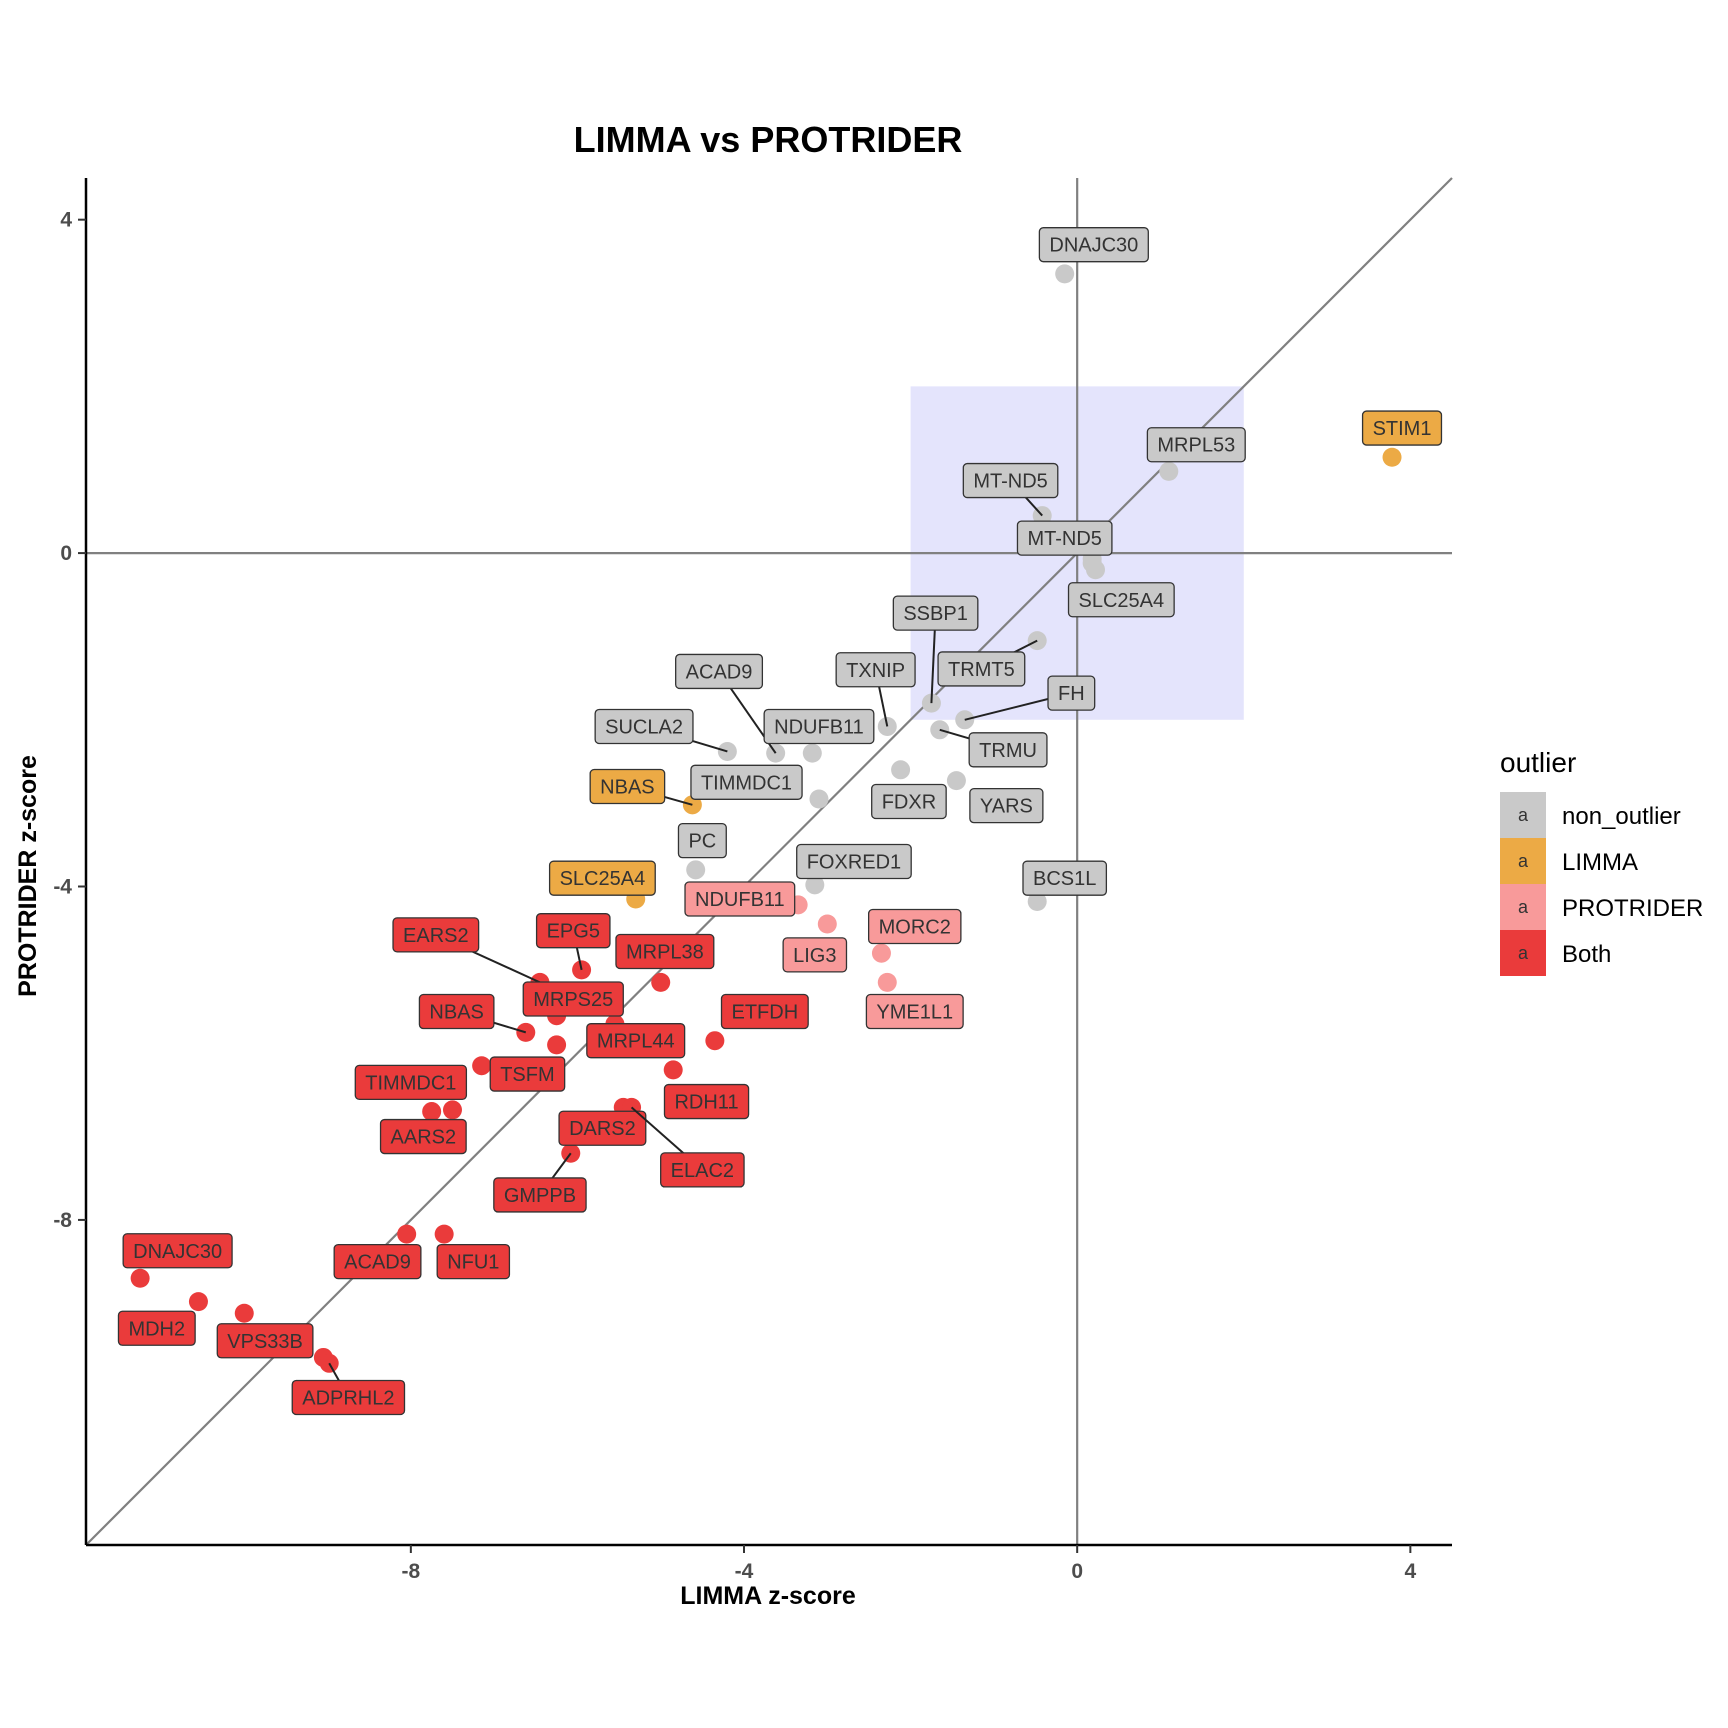 This screenshot has height=1728, width=1728. What do you see at coordinates (744, 1571) in the screenshot?
I see `x-tick-label: -4` at bounding box center [744, 1571].